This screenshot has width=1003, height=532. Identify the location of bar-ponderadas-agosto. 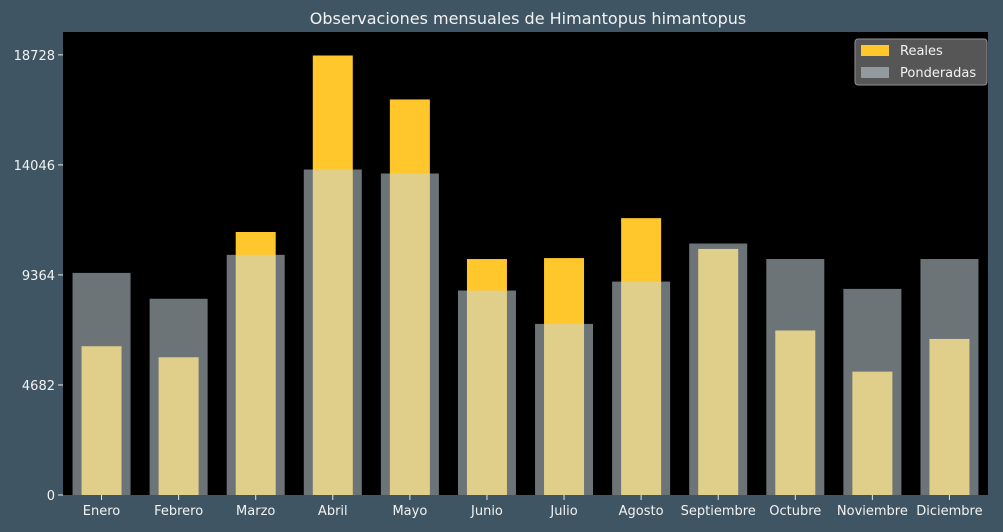
(641, 388).